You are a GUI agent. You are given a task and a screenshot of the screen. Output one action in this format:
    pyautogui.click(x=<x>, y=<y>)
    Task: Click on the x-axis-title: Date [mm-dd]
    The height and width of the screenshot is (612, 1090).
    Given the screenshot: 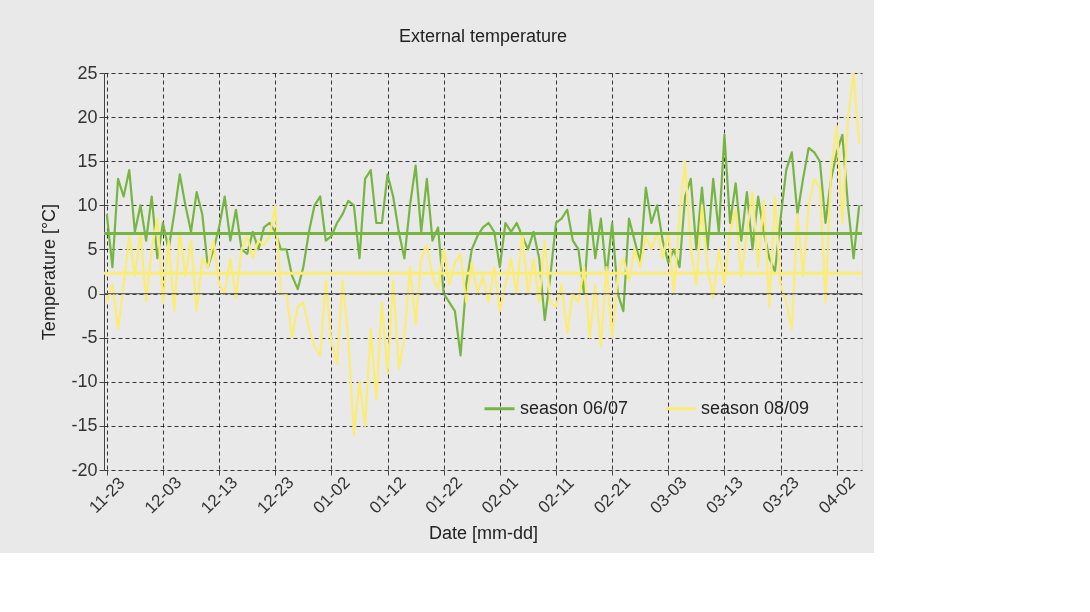 What is the action you would take?
    pyautogui.click(x=483, y=532)
    